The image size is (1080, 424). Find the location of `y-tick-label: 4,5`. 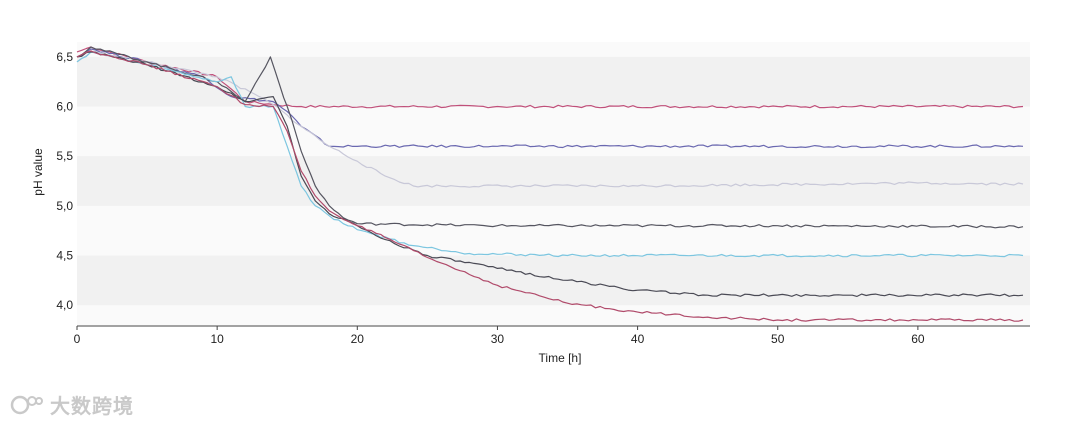

y-tick-label: 4,5 is located at coordinates (64, 255).